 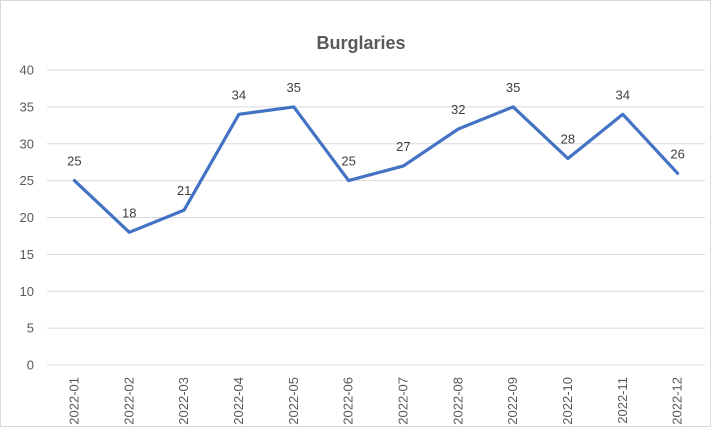 What do you see at coordinates (30, 365) in the screenshot?
I see `y-tick-label: 0` at bounding box center [30, 365].